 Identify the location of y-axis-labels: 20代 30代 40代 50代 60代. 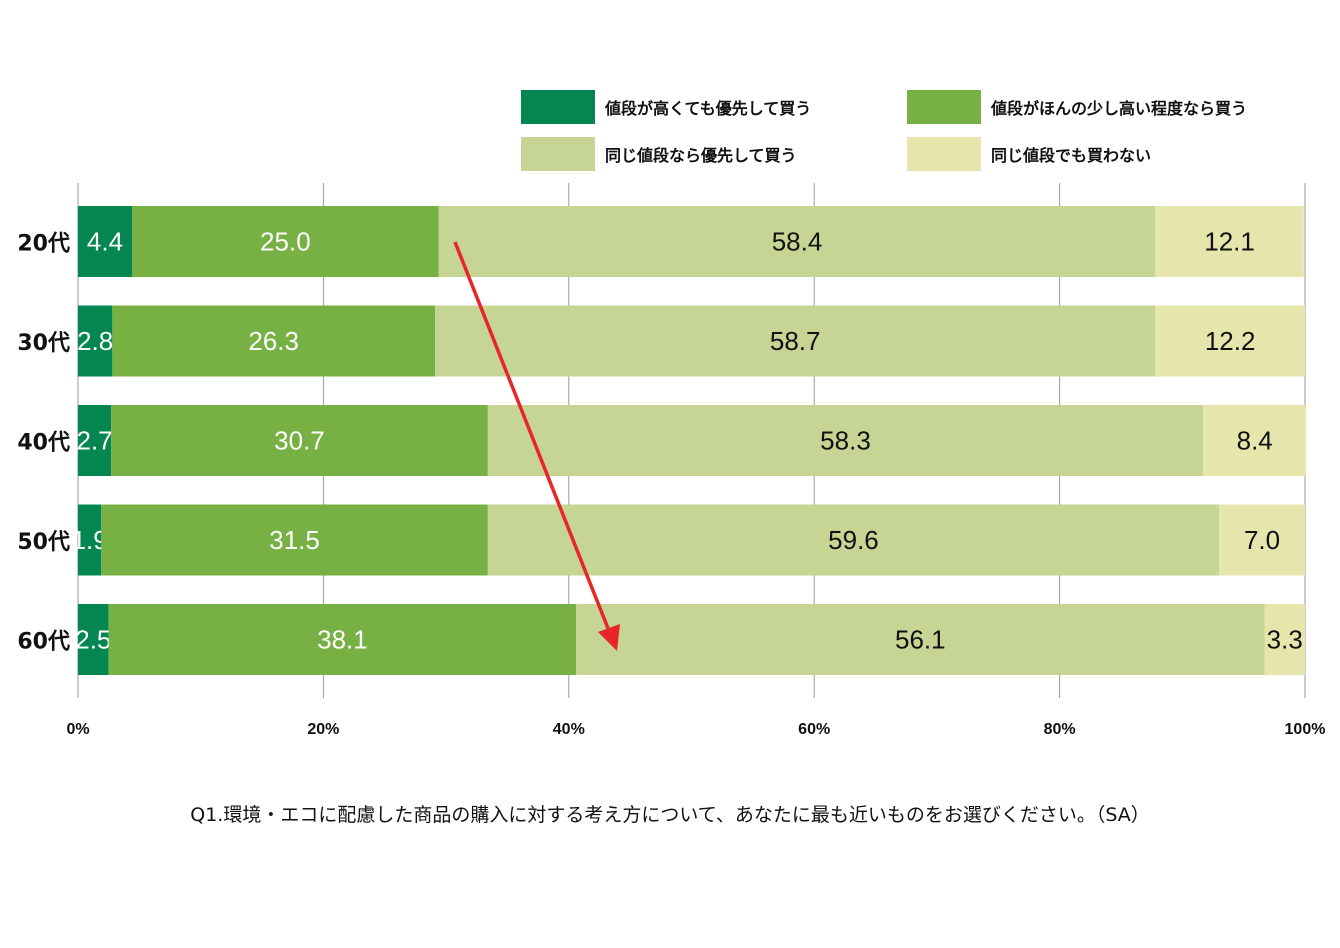
(43, 443).